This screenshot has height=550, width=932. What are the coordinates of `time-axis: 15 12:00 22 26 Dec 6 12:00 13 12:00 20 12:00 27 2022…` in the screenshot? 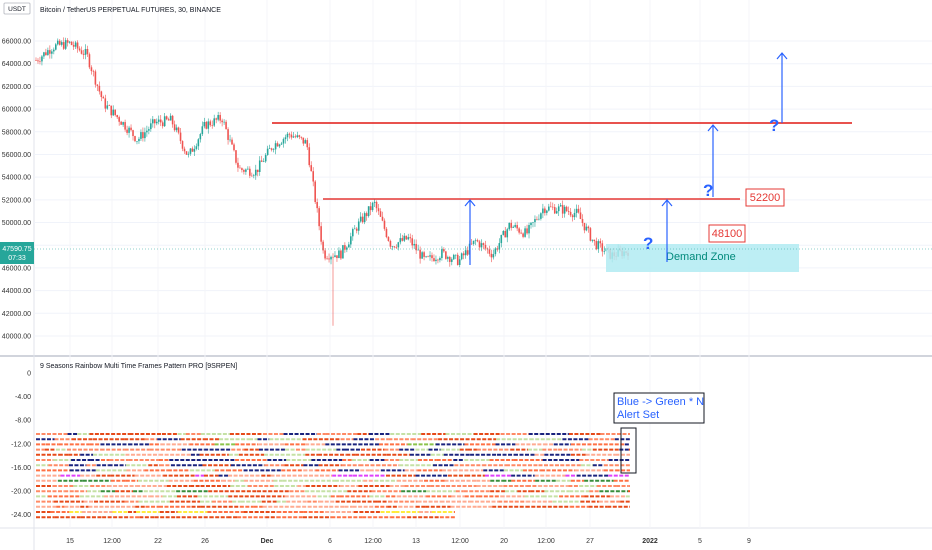 It's located at (408, 541).